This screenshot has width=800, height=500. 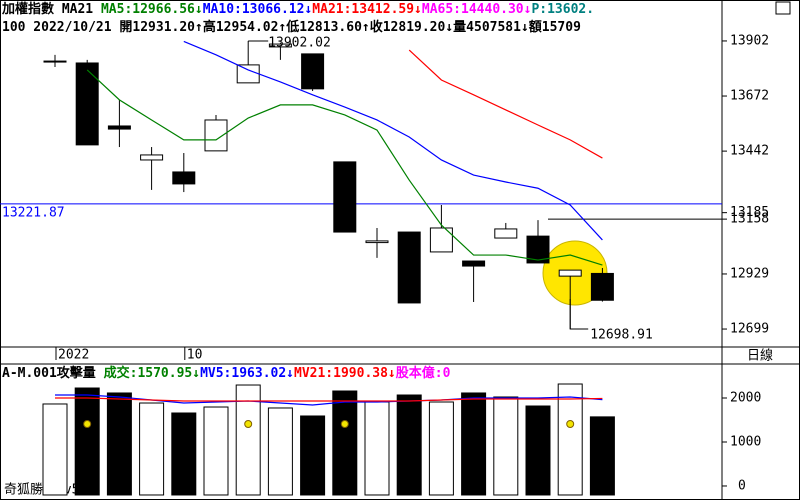 I want to click on info-segment: MV5:1963.02↓, so click(x=247, y=373).